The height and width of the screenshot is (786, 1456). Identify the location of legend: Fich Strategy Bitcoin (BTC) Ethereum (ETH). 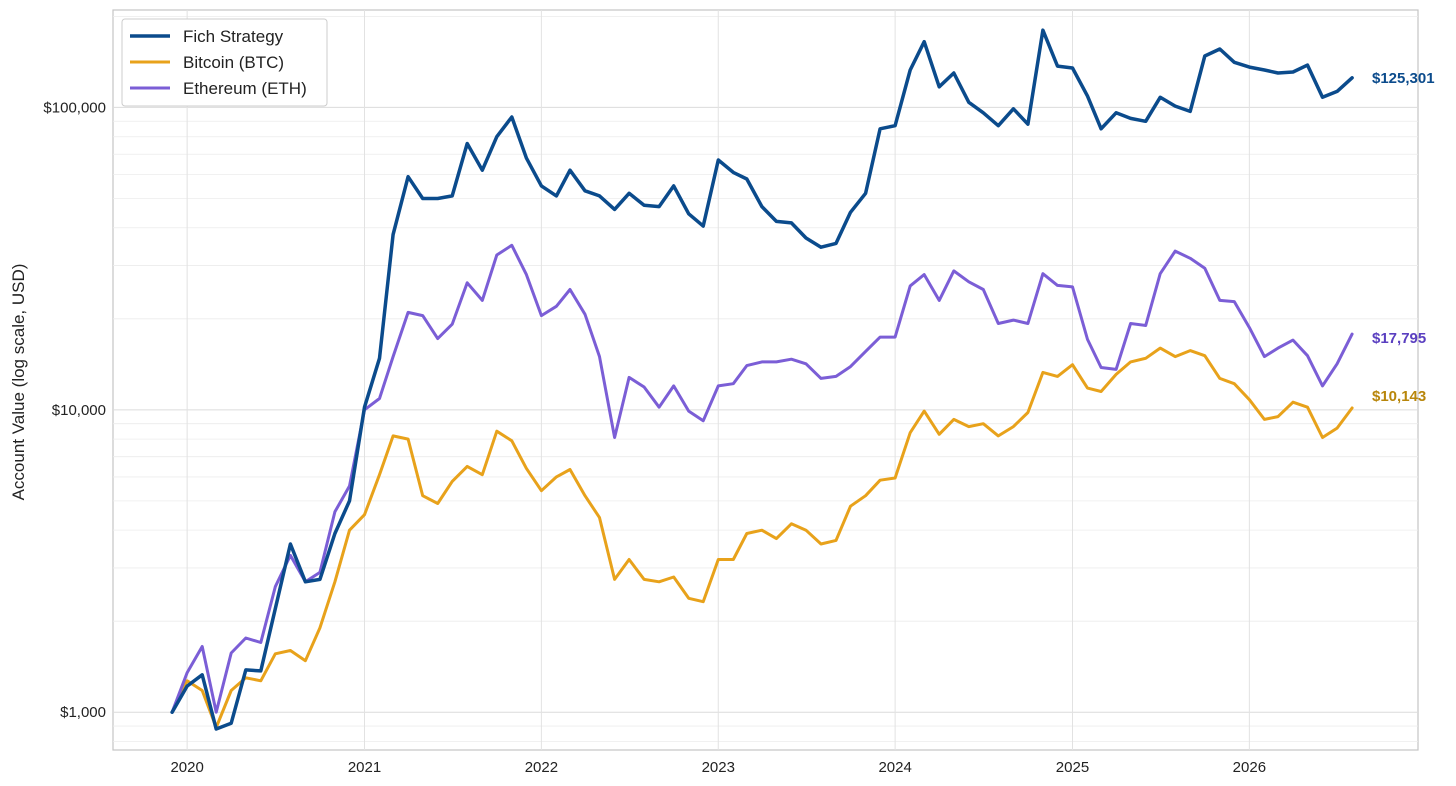
(224, 62).